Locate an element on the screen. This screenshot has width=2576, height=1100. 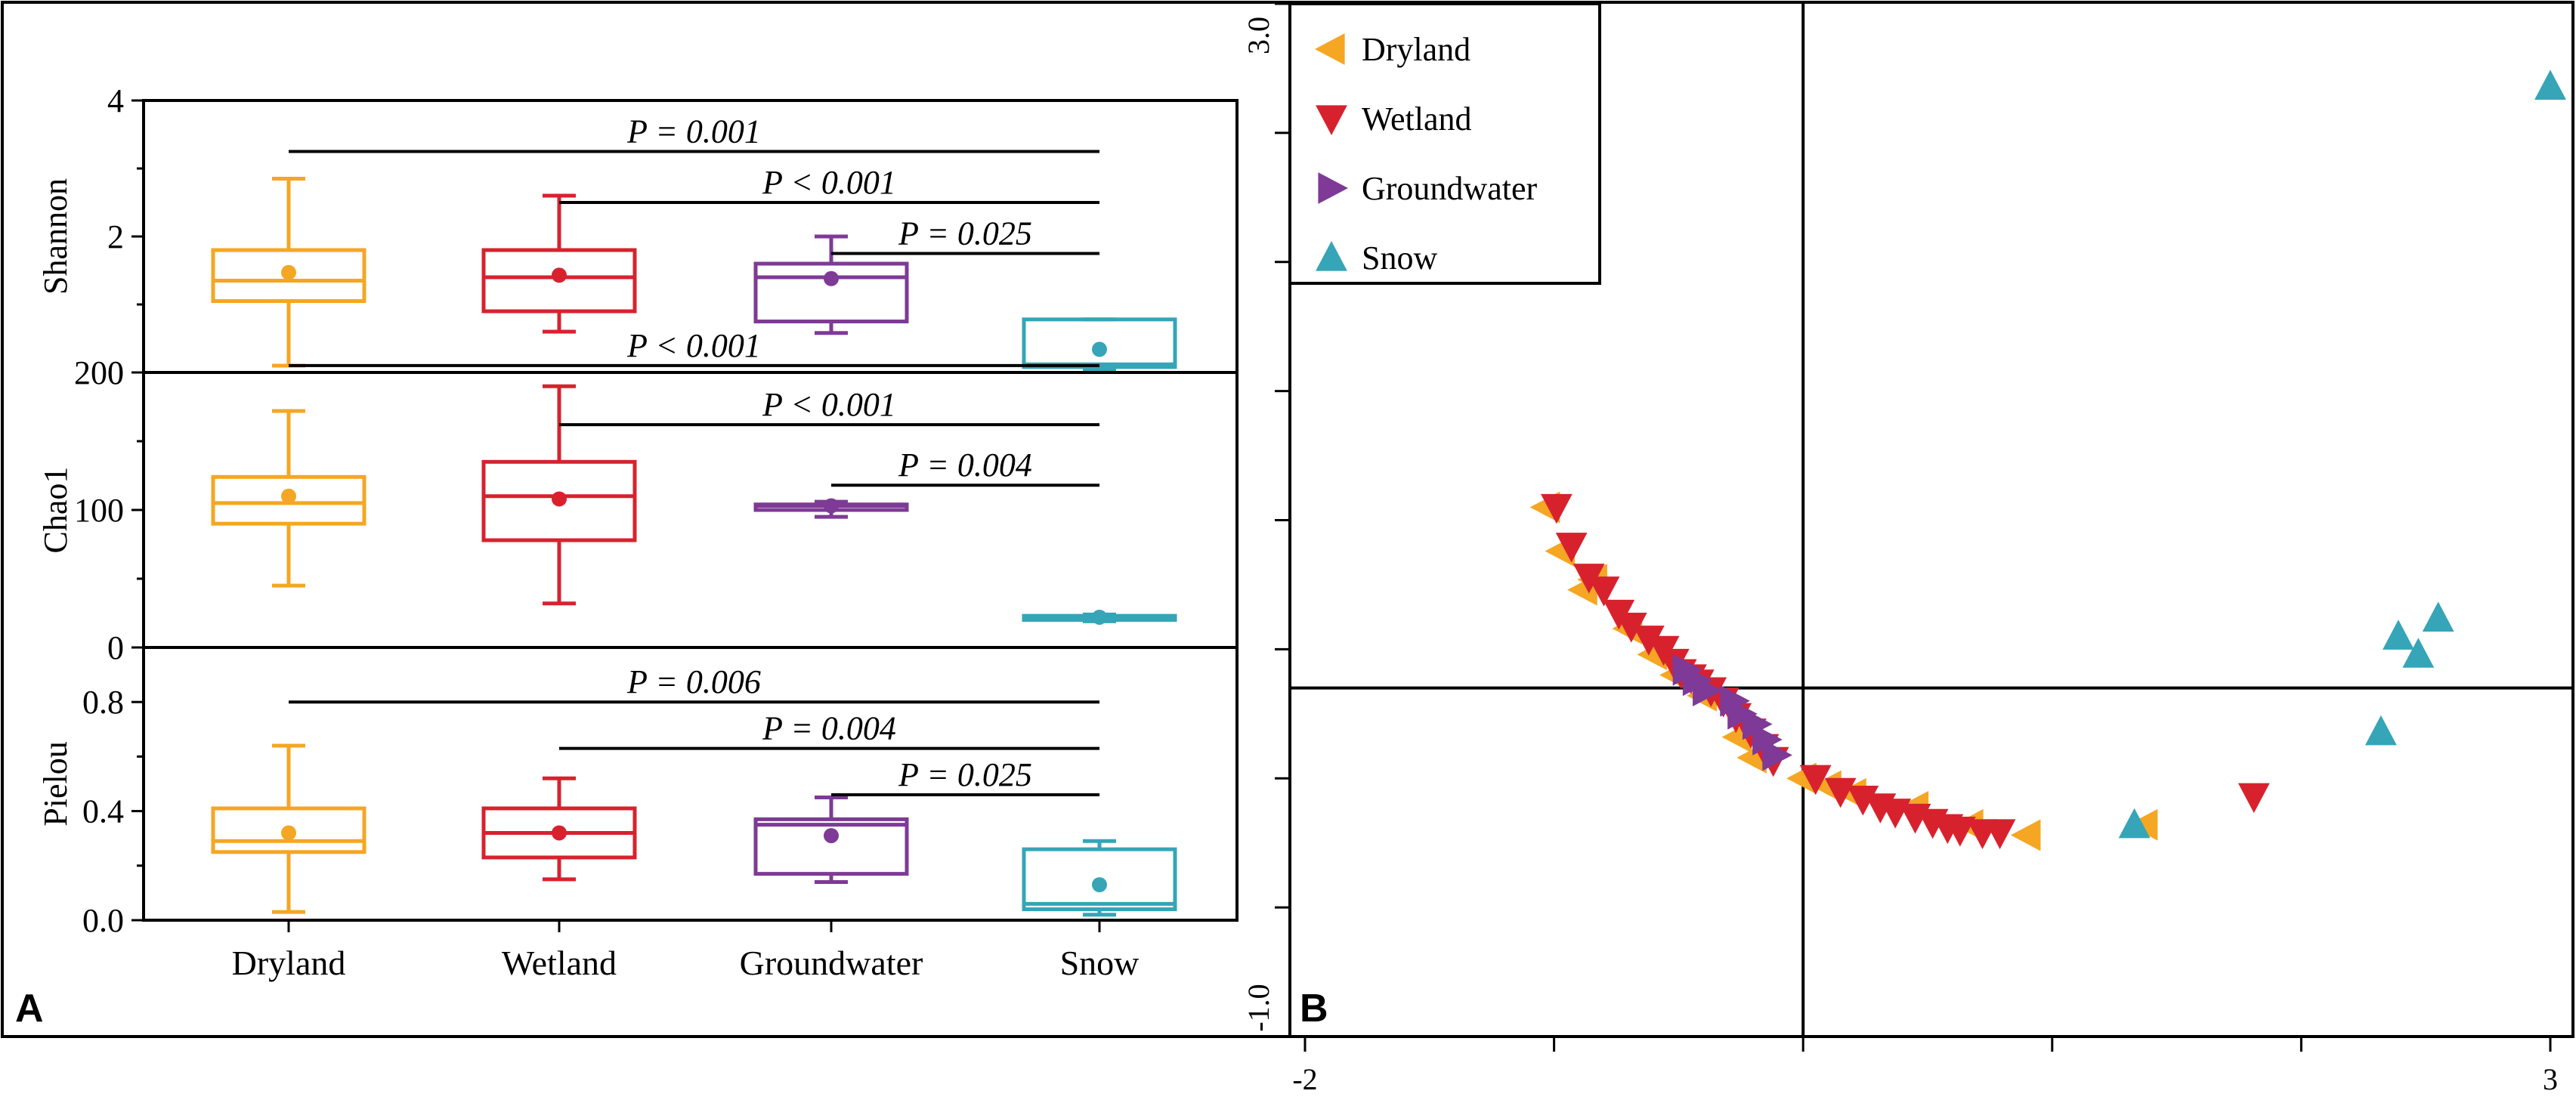
y-axis-label-chao1: Chao1 is located at coordinates (55, 510).